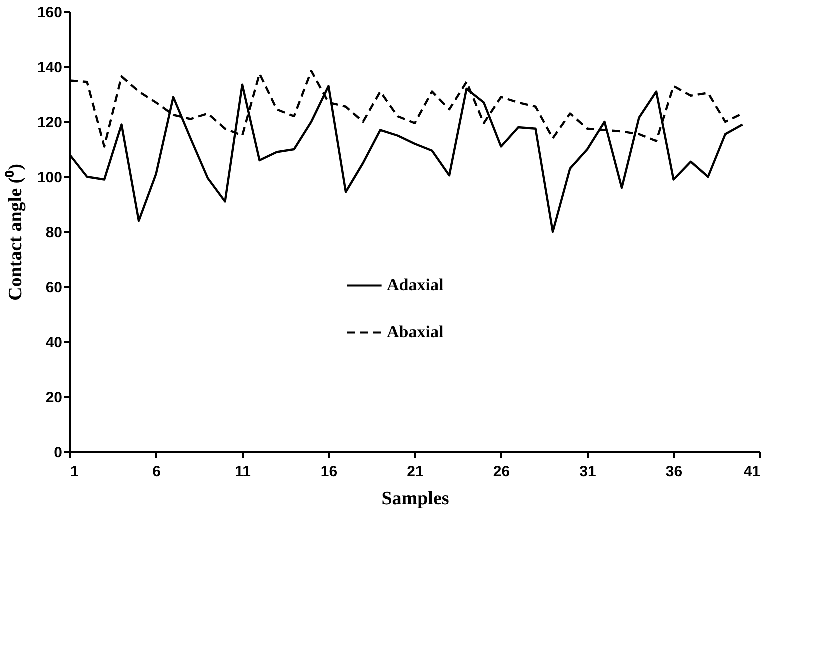 This screenshot has width=828, height=645. What do you see at coordinates (415, 472) in the screenshot?
I see `x-tick-label: 21` at bounding box center [415, 472].